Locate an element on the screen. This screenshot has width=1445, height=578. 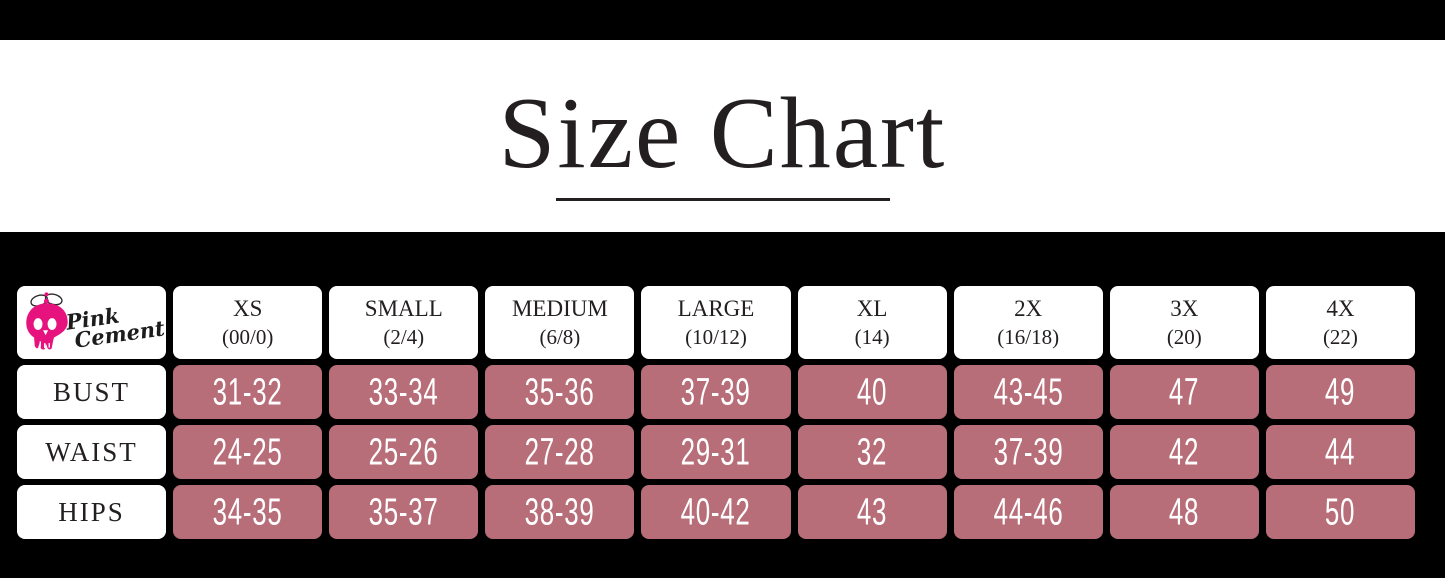
page-title: Size Chart is located at coordinates (722, 133).